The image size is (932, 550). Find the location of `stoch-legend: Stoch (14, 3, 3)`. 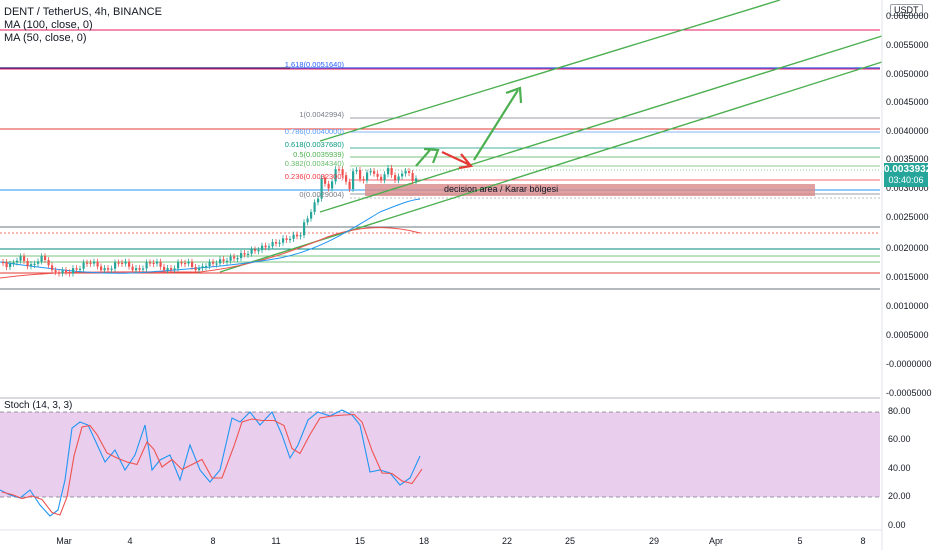

stoch-legend: Stoch (14, 3, 3) is located at coordinates (38, 405).